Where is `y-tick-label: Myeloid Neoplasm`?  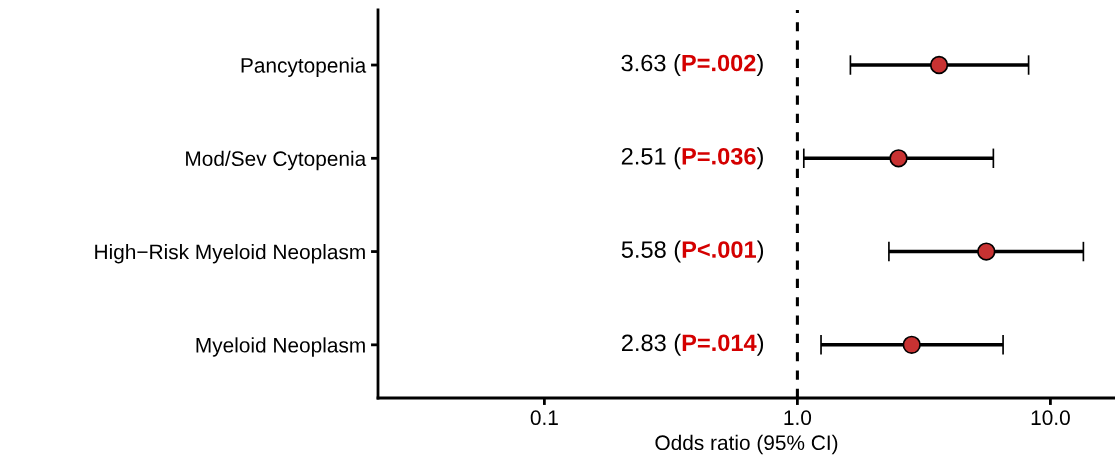
y-tick-label: Myeloid Neoplasm is located at coordinates (280, 347).